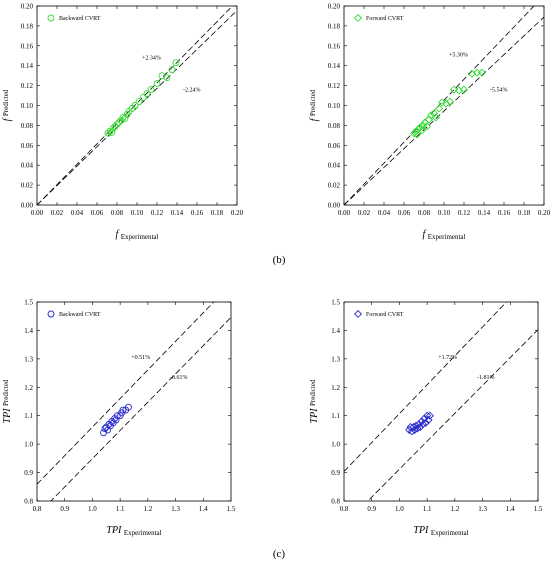 Image resolution: width=550 pixels, height=566 pixels. I want to click on y-tick-label: 1.4, so click(335, 331).